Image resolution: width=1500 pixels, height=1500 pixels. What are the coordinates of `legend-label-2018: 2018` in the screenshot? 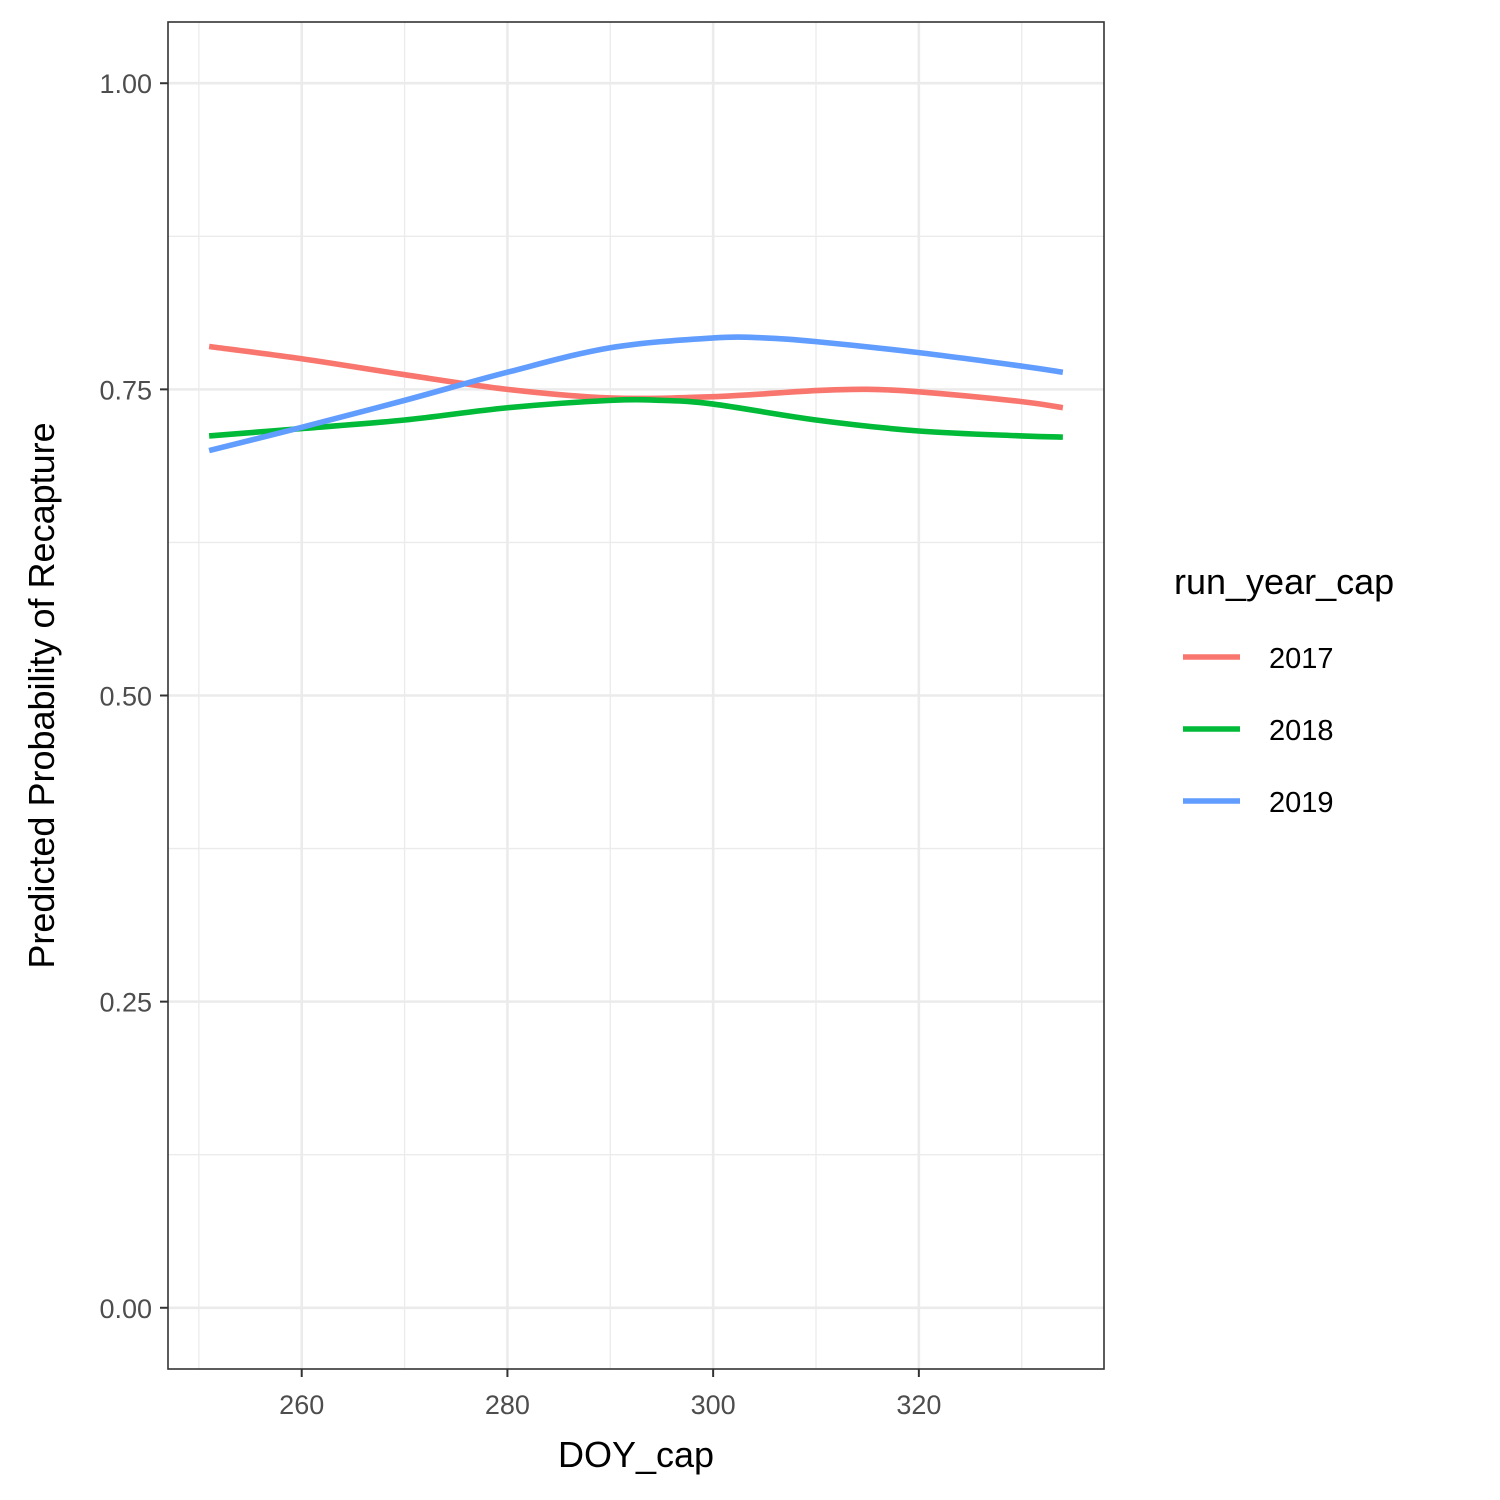 It's located at (1301, 731).